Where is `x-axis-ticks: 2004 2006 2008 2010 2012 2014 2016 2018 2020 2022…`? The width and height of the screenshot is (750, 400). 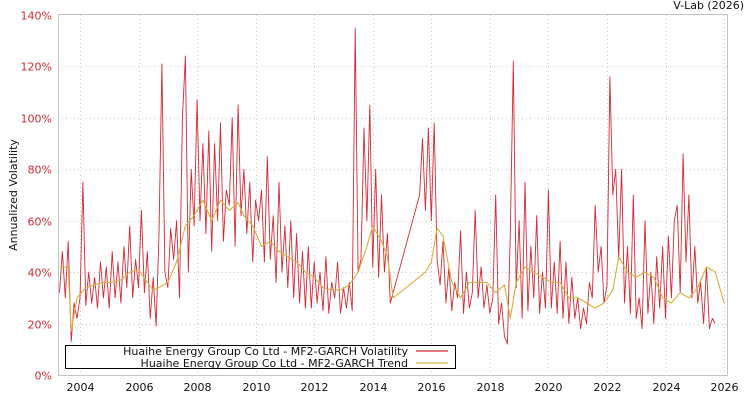
x-axis-ticks: 2004 2006 2008 2010 2012 2014 2016 2018 2020 2022… is located at coordinates (403, 387).